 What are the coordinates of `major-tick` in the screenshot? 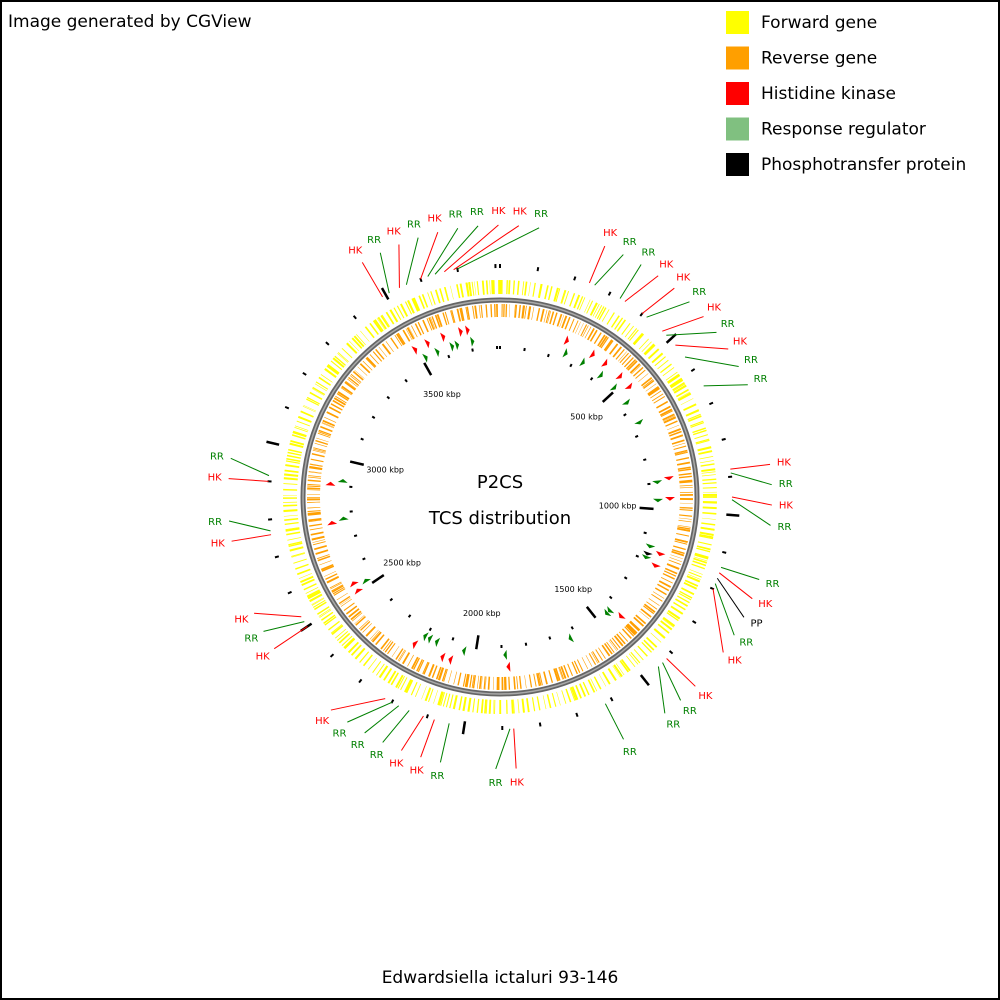 It's located at (273, 443).